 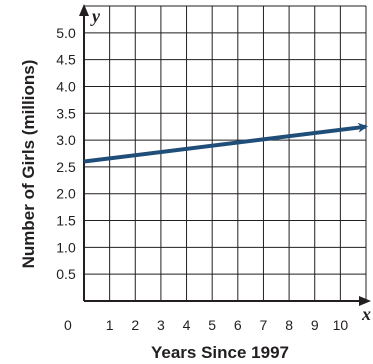 What do you see at coordinates (28, 164) in the screenshot?
I see `y-axis-title: Number of Girls (millions)` at bounding box center [28, 164].